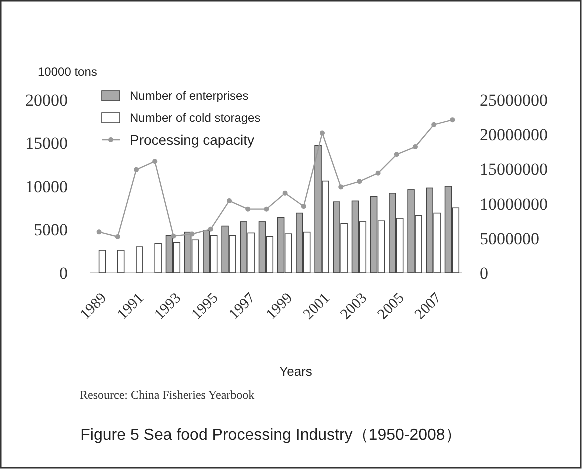  Describe the element at coordinates (514, 135) in the screenshot. I see `y2-tick-label: 20000000` at that location.